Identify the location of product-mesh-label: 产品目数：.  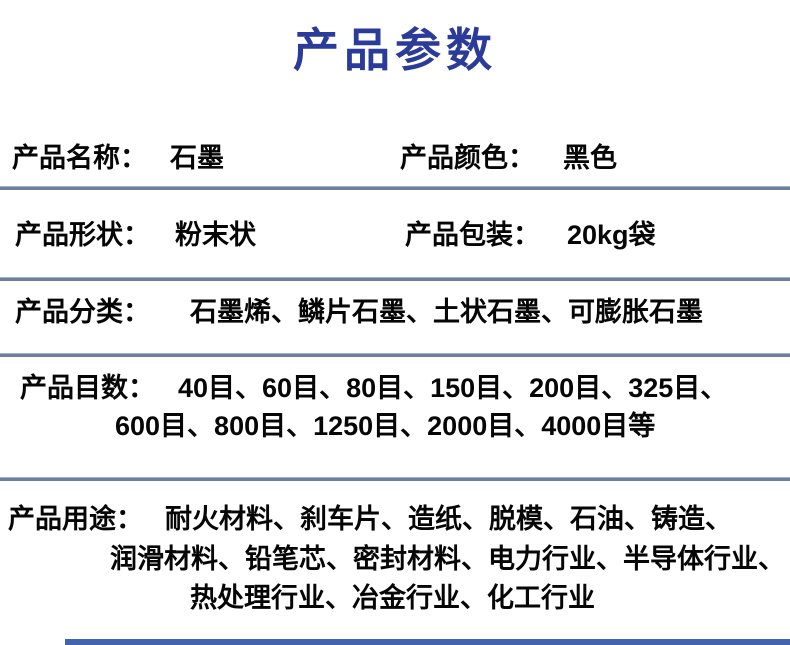
(87, 388).